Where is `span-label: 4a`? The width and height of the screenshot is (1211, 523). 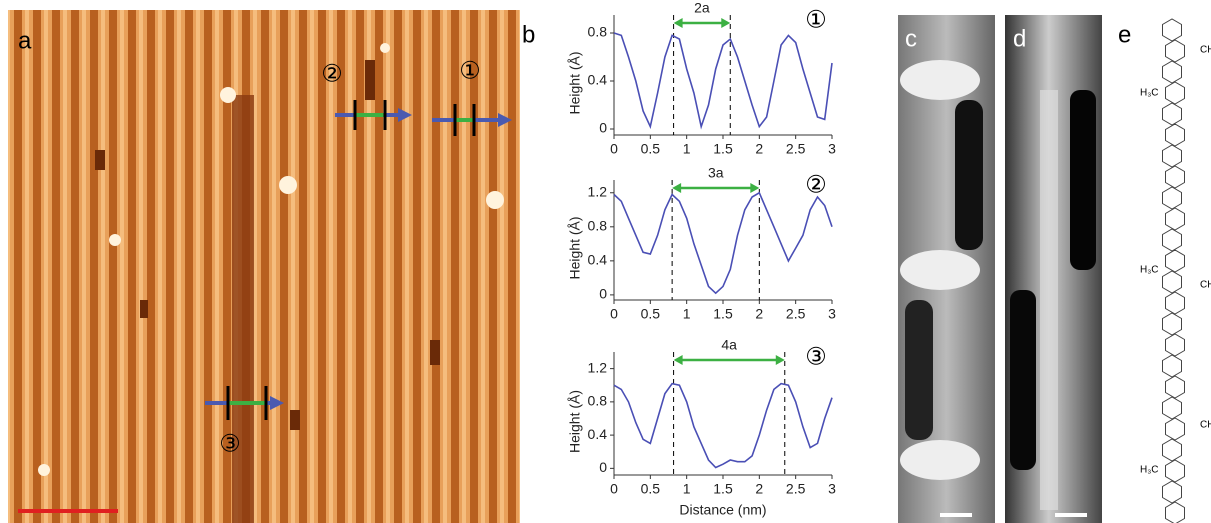
span-label: 4a is located at coordinates (729, 345).